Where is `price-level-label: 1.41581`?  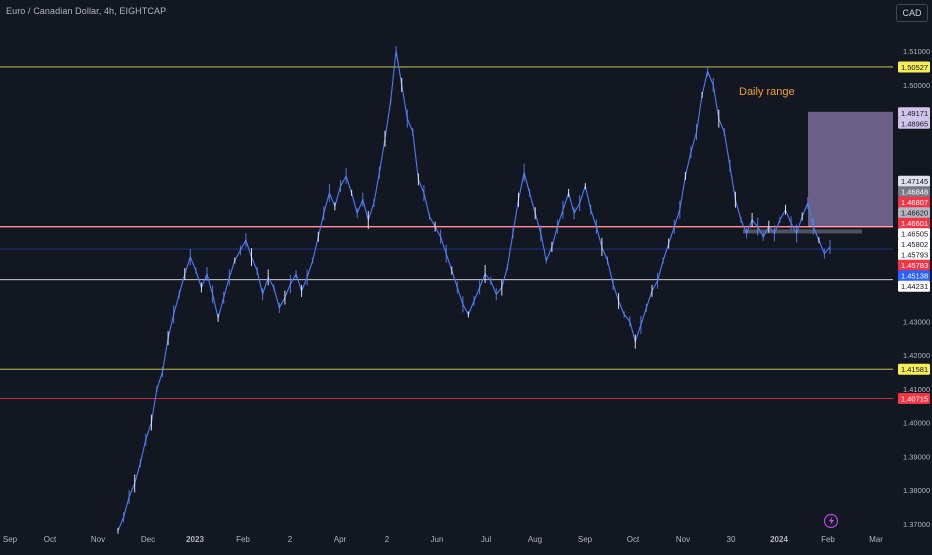 price-level-label: 1.41581 is located at coordinates (914, 369).